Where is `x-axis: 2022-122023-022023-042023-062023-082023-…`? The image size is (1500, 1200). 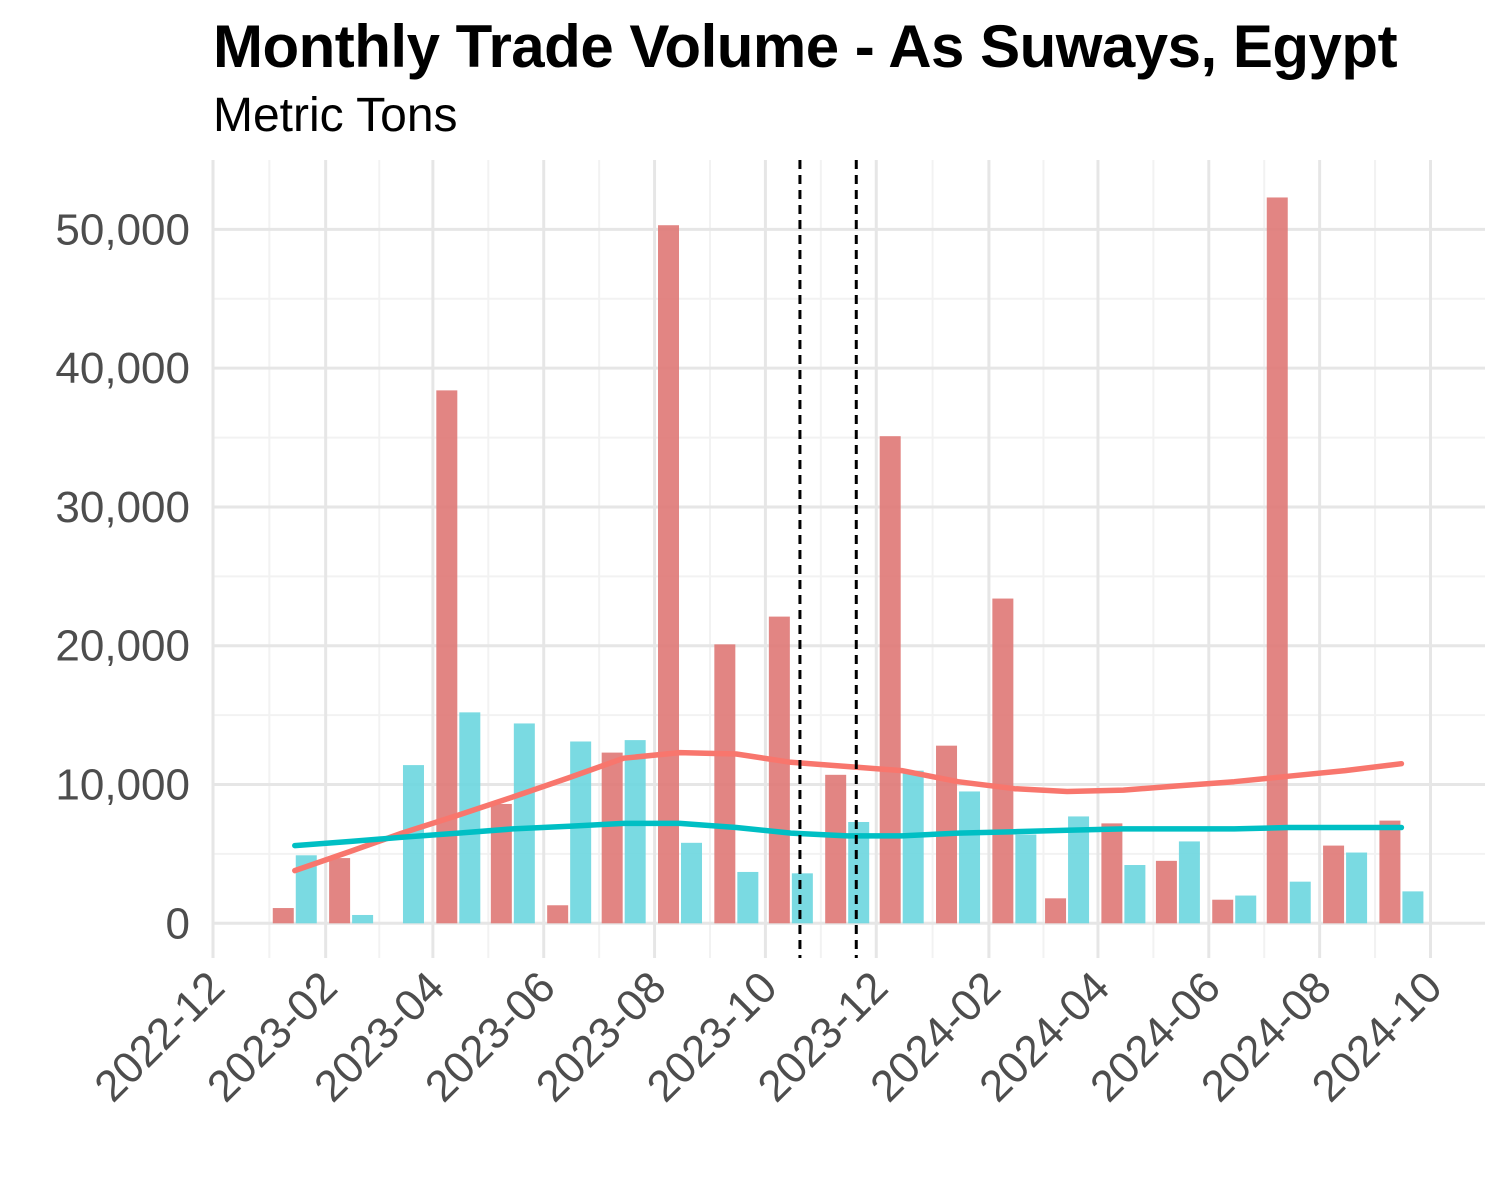 x-axis: 2022-122023-022023-042023-062023-082023-… is located at coordinates (768, 1036).